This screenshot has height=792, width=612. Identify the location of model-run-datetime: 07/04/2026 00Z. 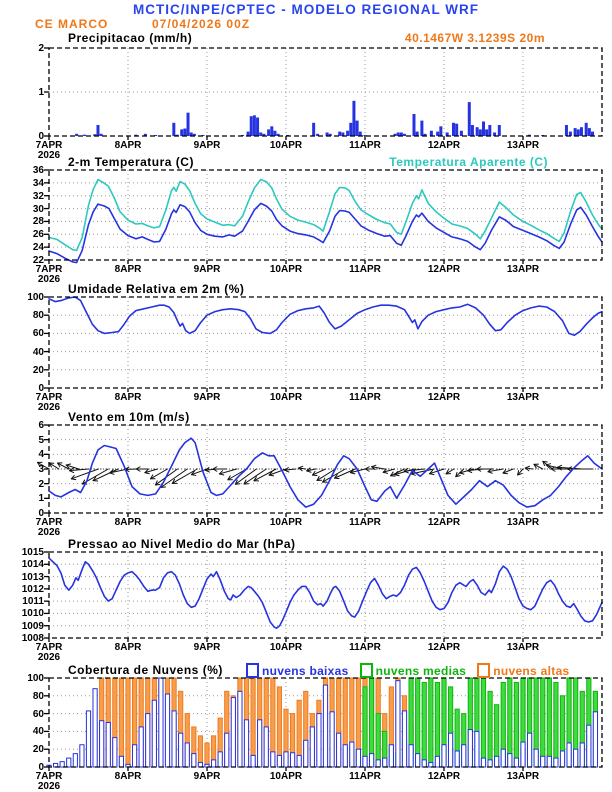
(201, 24).